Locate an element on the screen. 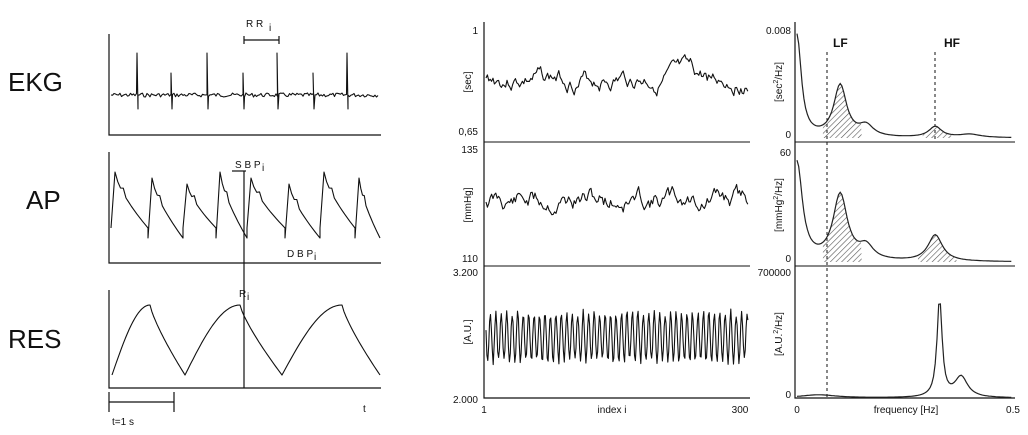 The image size is (1028, 435). row-label-ekg: EKG is located at coordinates (35, 82).